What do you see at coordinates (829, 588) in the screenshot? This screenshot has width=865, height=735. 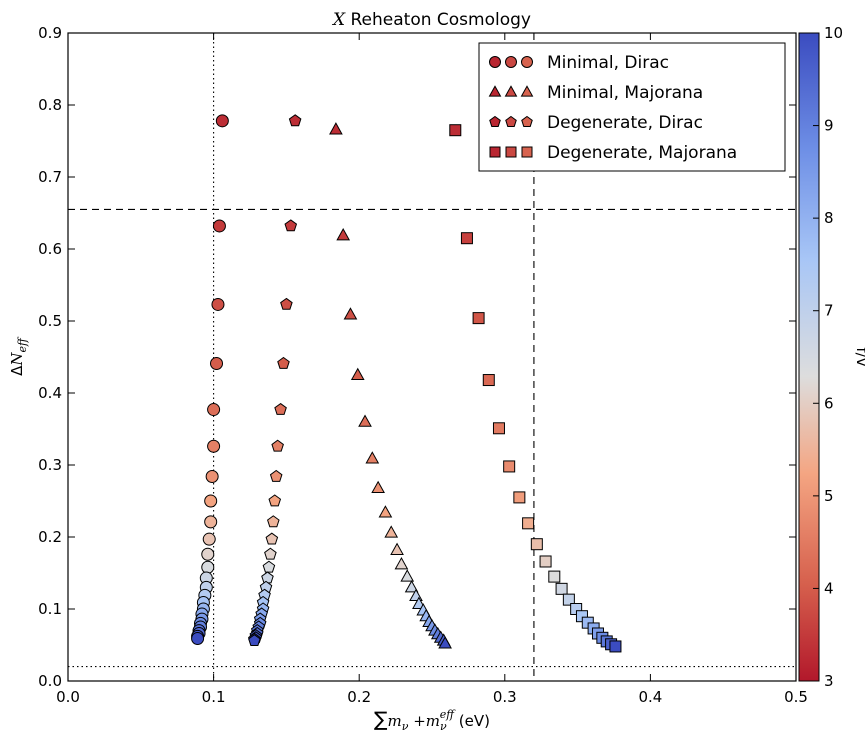 I see `colorbar-tick-label: 4` at bounding box center [829, 588].